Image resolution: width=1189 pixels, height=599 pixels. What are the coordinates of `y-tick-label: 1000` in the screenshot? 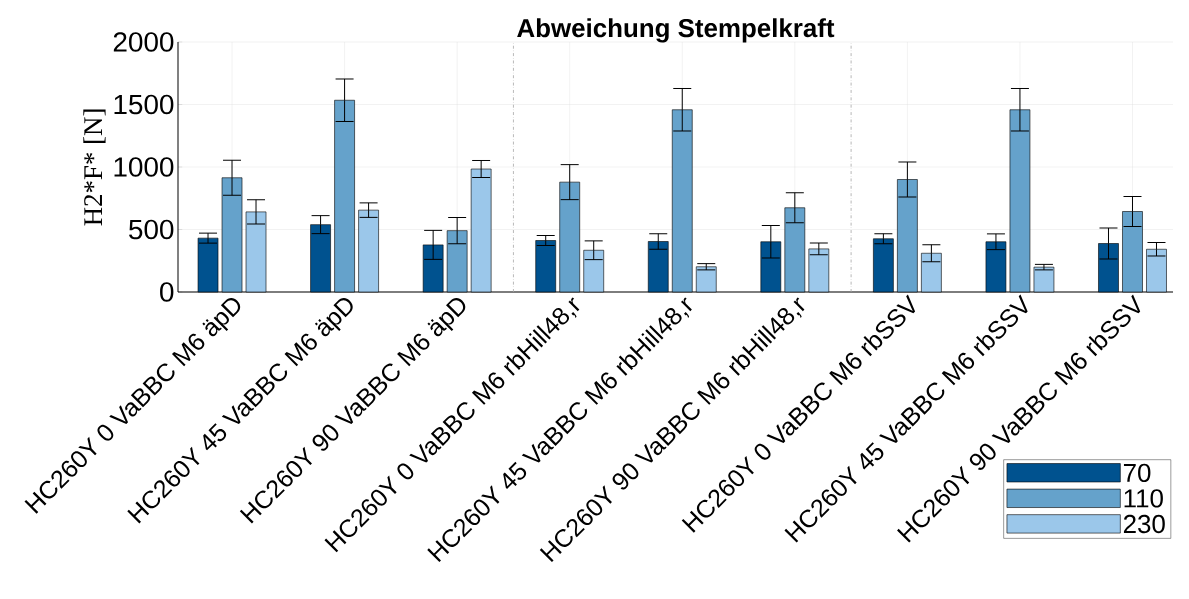 It's located at (144, 167).